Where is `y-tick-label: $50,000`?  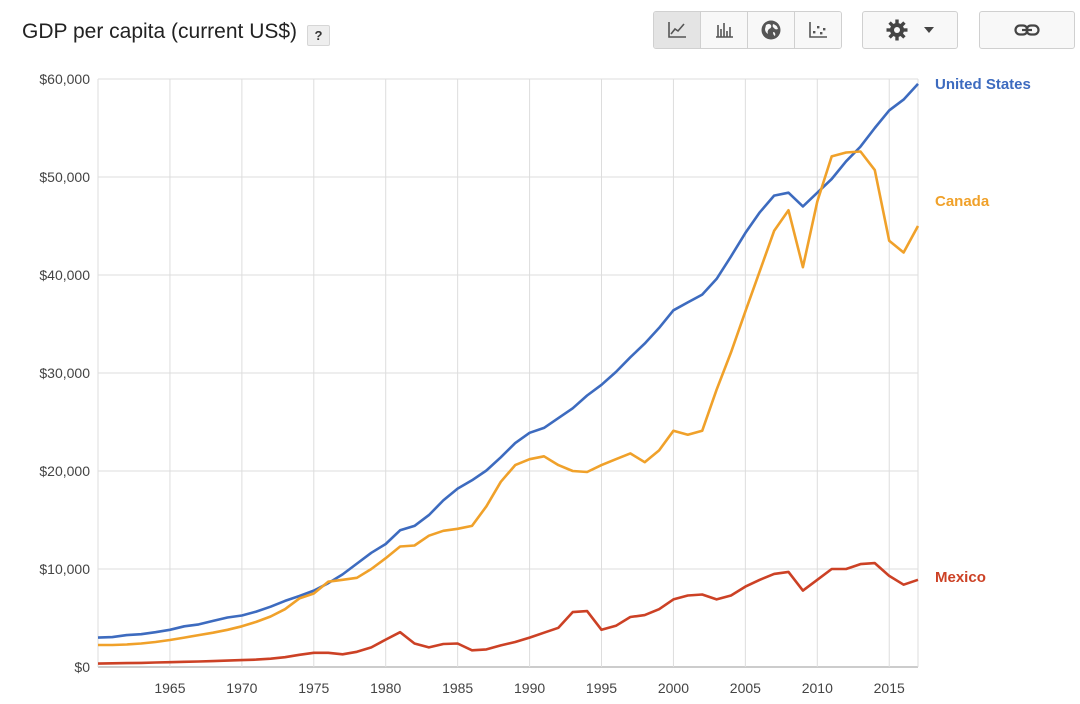 y-tick-label: $50,000 is located at coordinates (64, 177).